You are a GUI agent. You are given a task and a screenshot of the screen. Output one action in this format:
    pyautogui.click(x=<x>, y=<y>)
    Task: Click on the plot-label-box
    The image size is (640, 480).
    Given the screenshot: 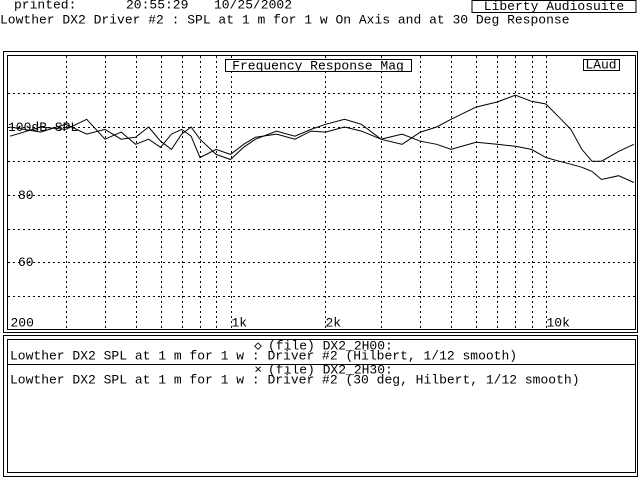 What is the action you would take?
    pyautogui.click(x=318, y=65)
    